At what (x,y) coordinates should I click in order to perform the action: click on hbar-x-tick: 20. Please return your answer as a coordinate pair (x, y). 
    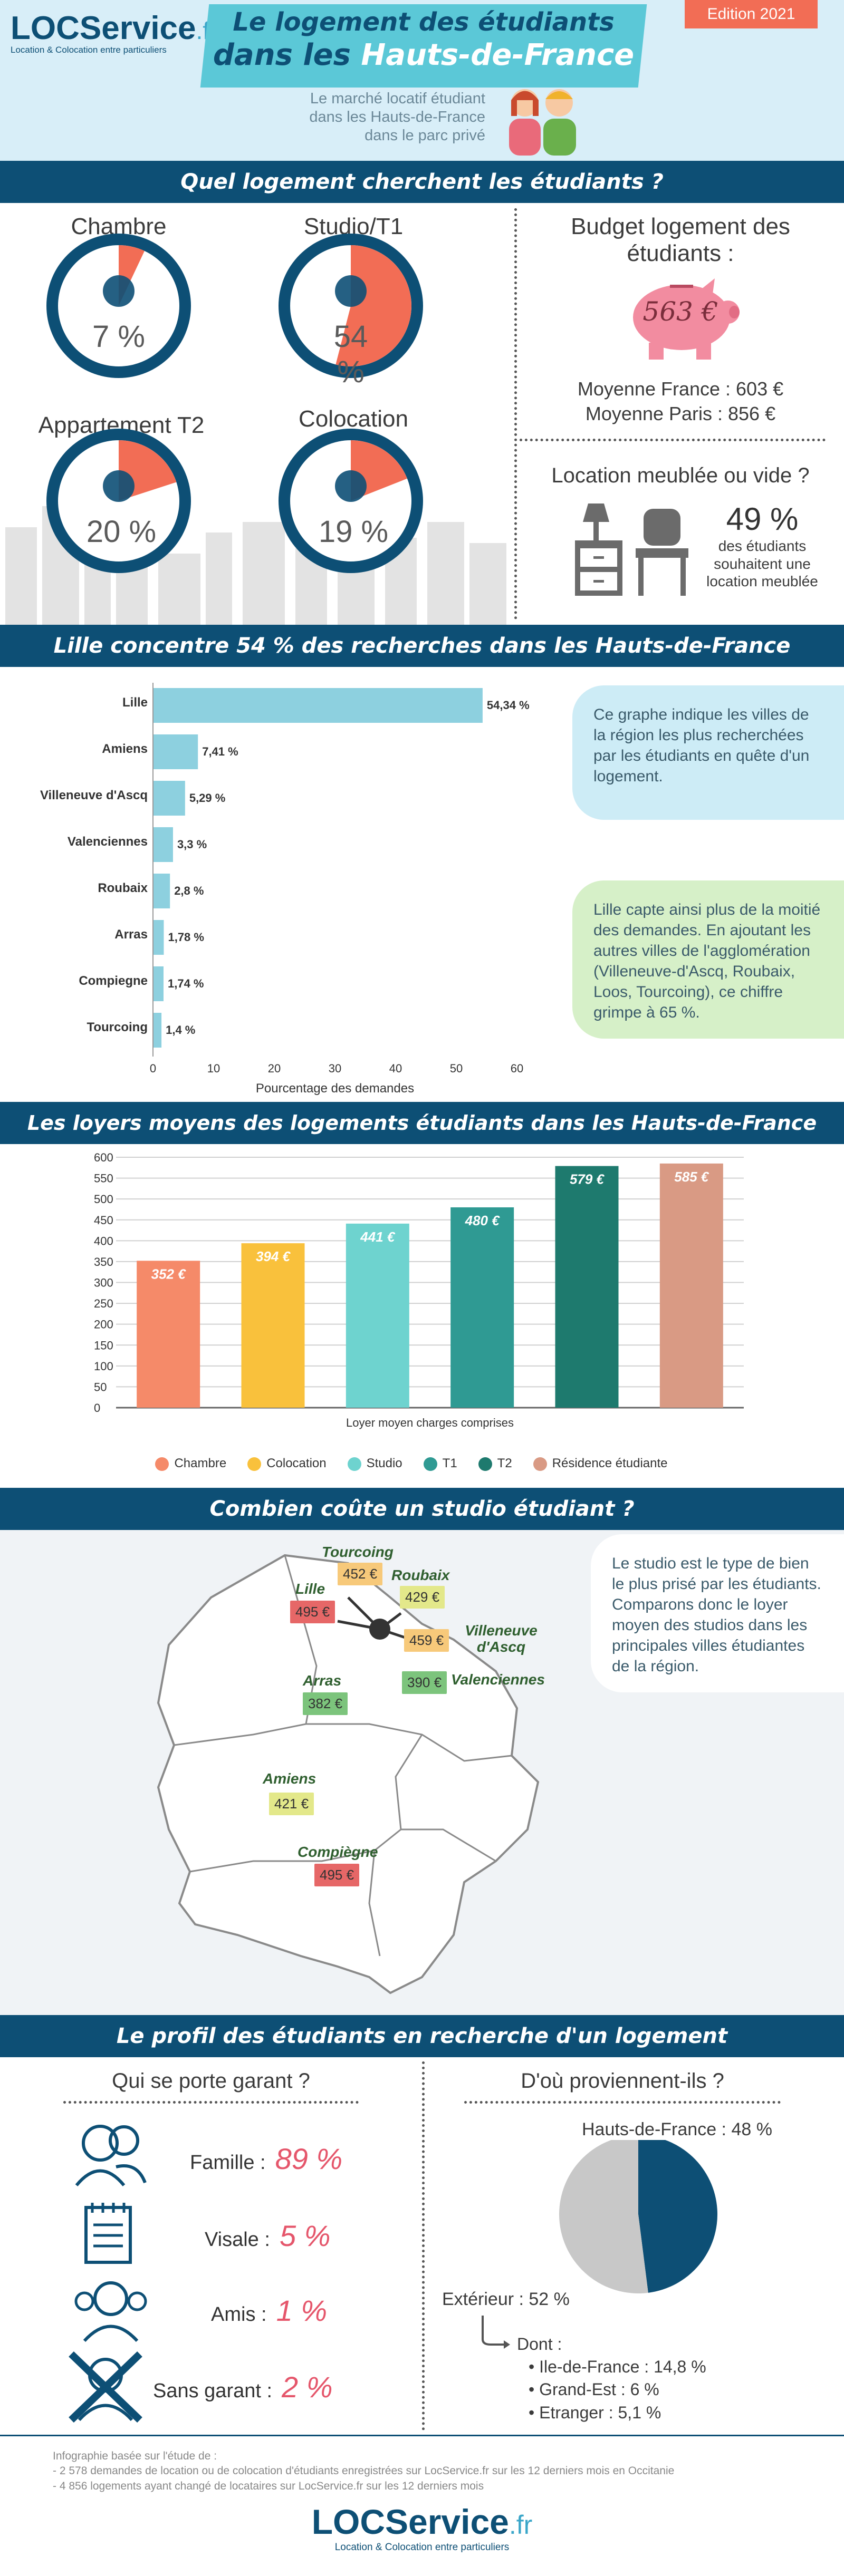
    Looking at the image, I should click on (274, 1068).